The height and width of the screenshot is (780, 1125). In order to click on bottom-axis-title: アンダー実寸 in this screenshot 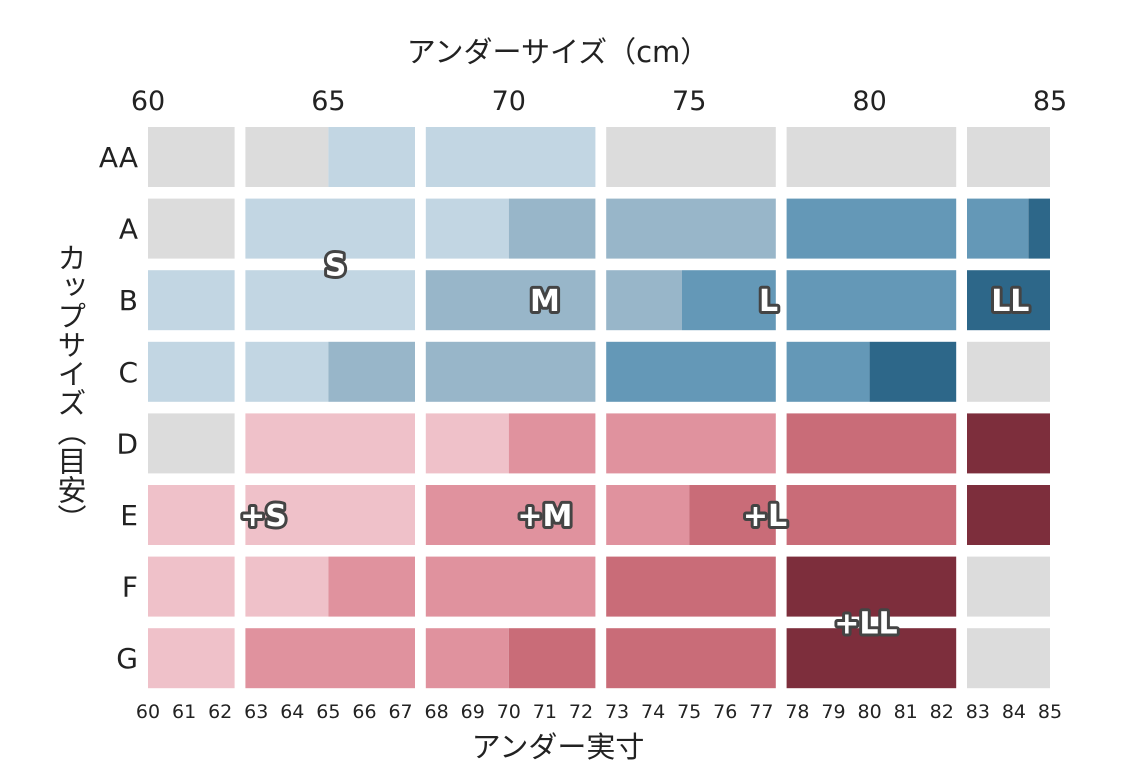, I will do `click(558, 747)`.